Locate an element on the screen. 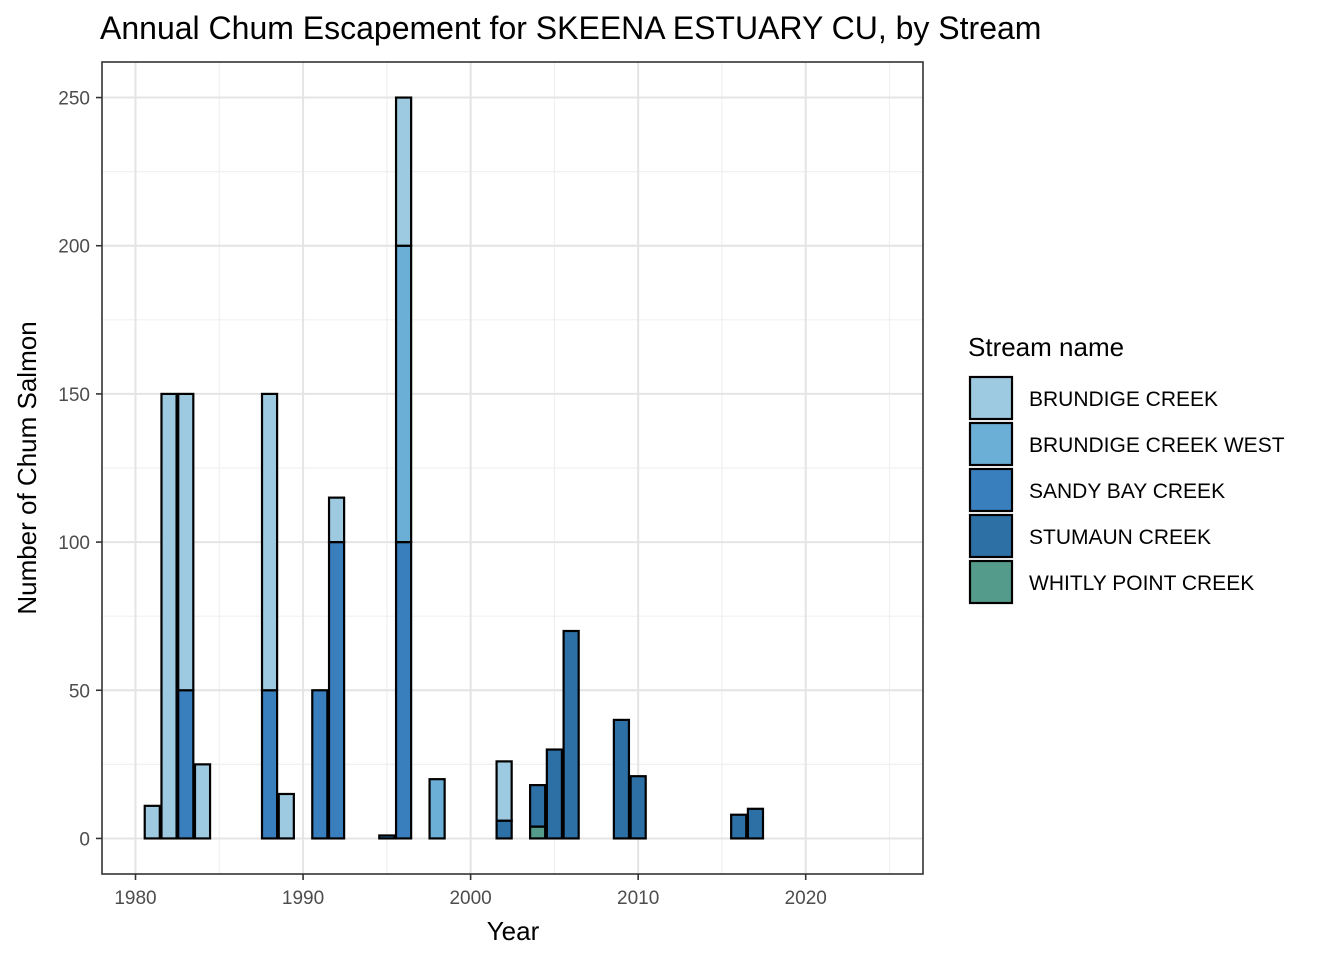  x-axis-title: Year is located at coordinates (513, 931).